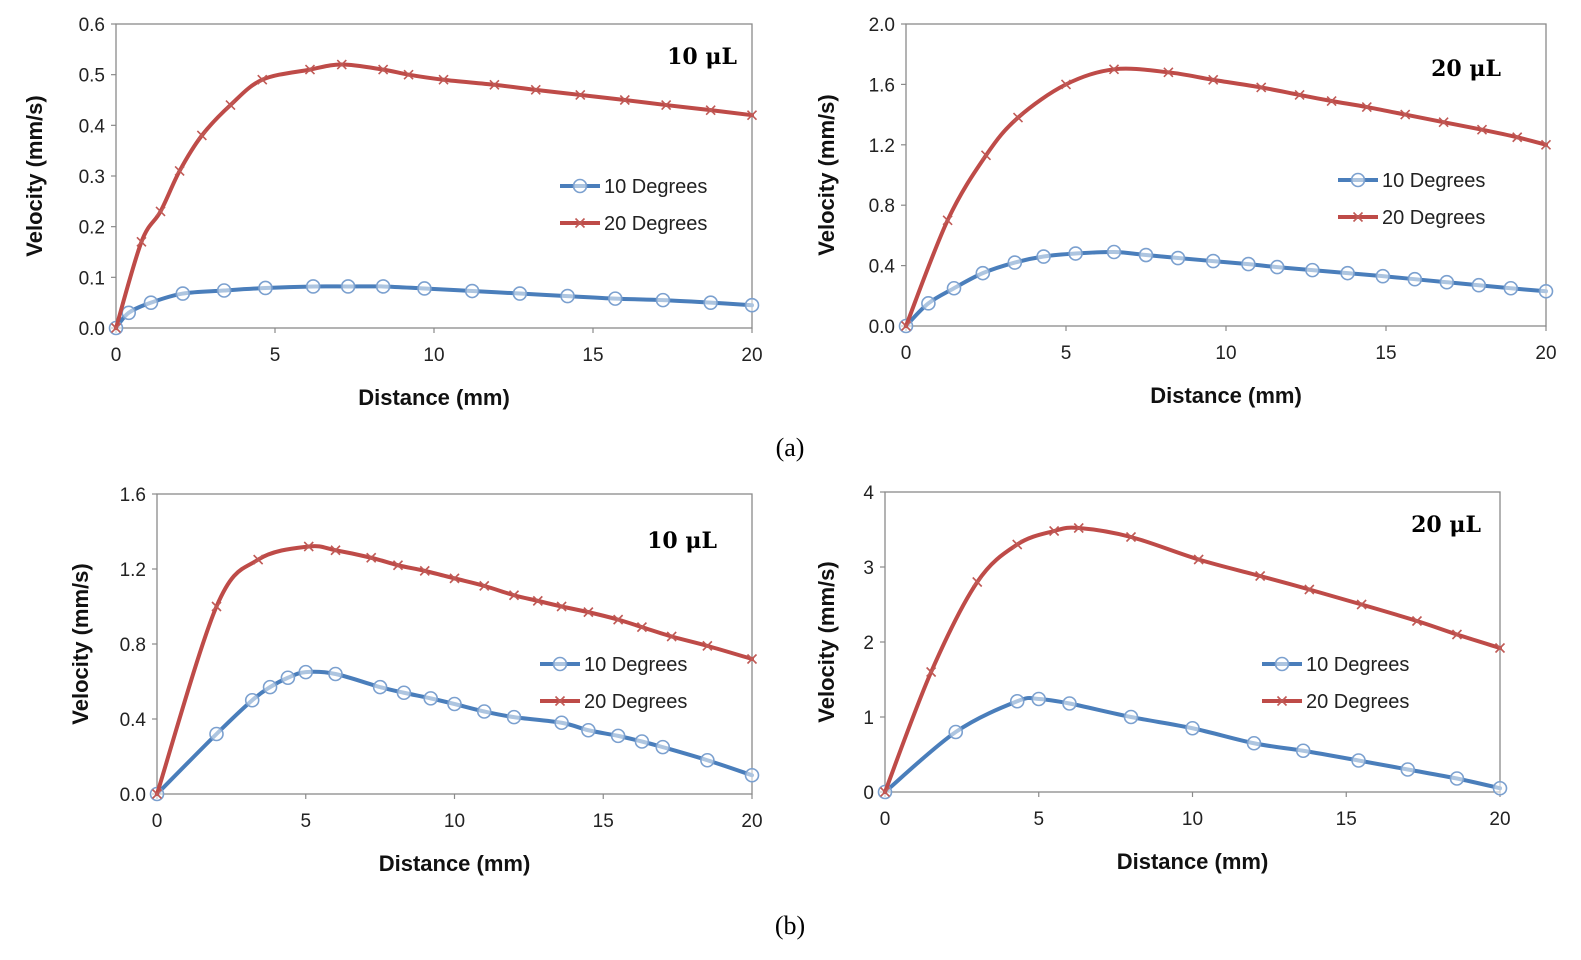  What do you see at coordinates (92, 278) in the screenshot?
I see `y-tick-label: 0.1` at bounding box center [92, 278].